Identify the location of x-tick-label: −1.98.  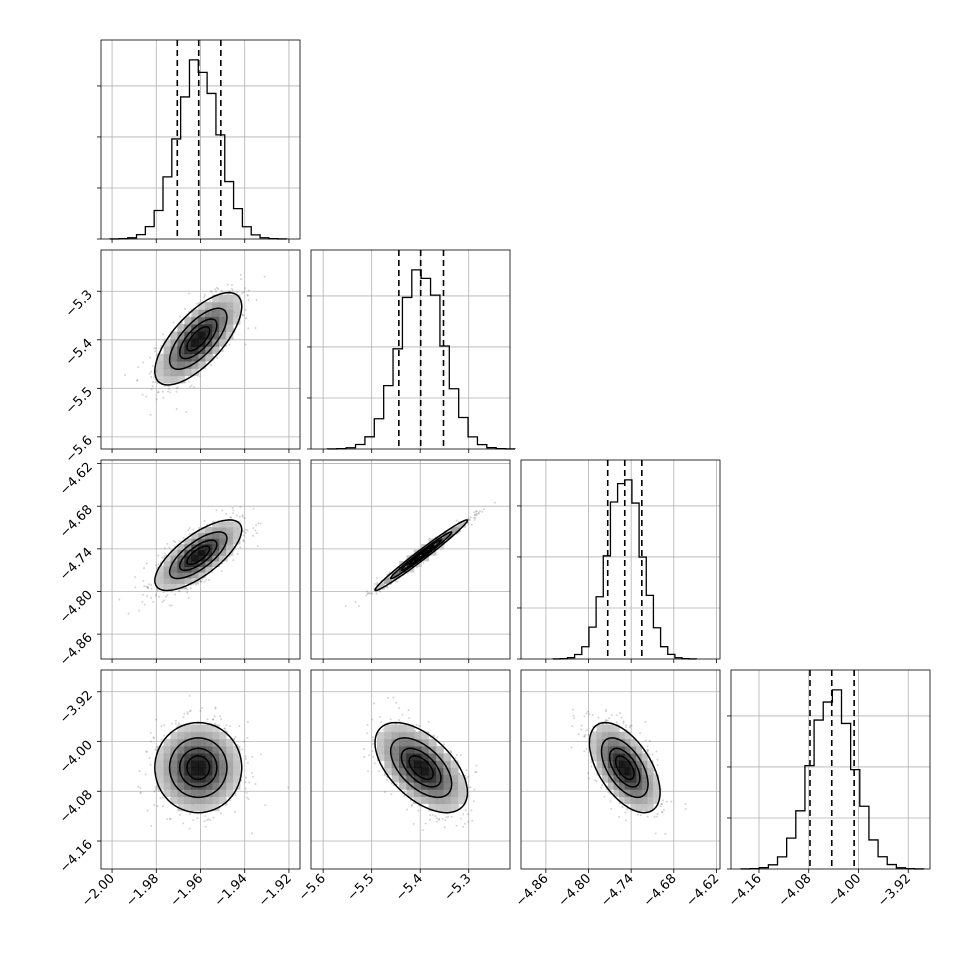
(142, 890).